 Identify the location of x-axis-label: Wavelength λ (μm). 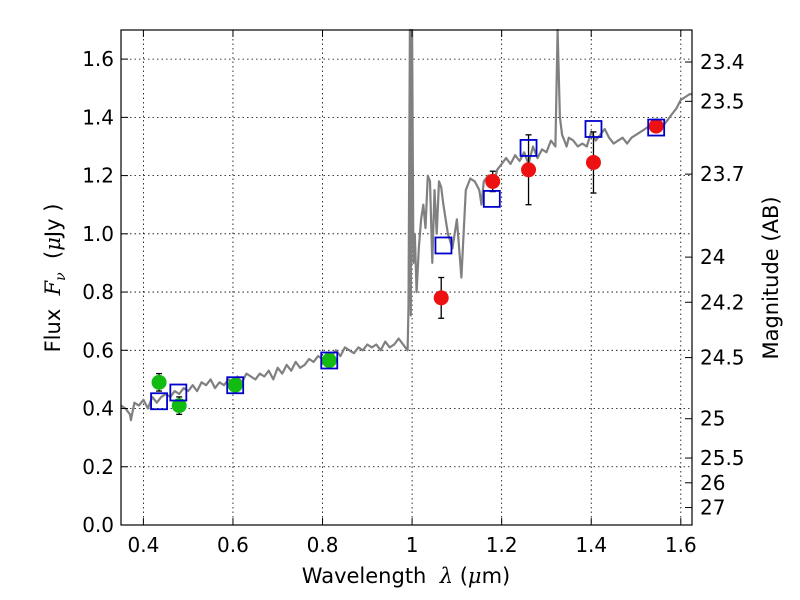
(406, 576).